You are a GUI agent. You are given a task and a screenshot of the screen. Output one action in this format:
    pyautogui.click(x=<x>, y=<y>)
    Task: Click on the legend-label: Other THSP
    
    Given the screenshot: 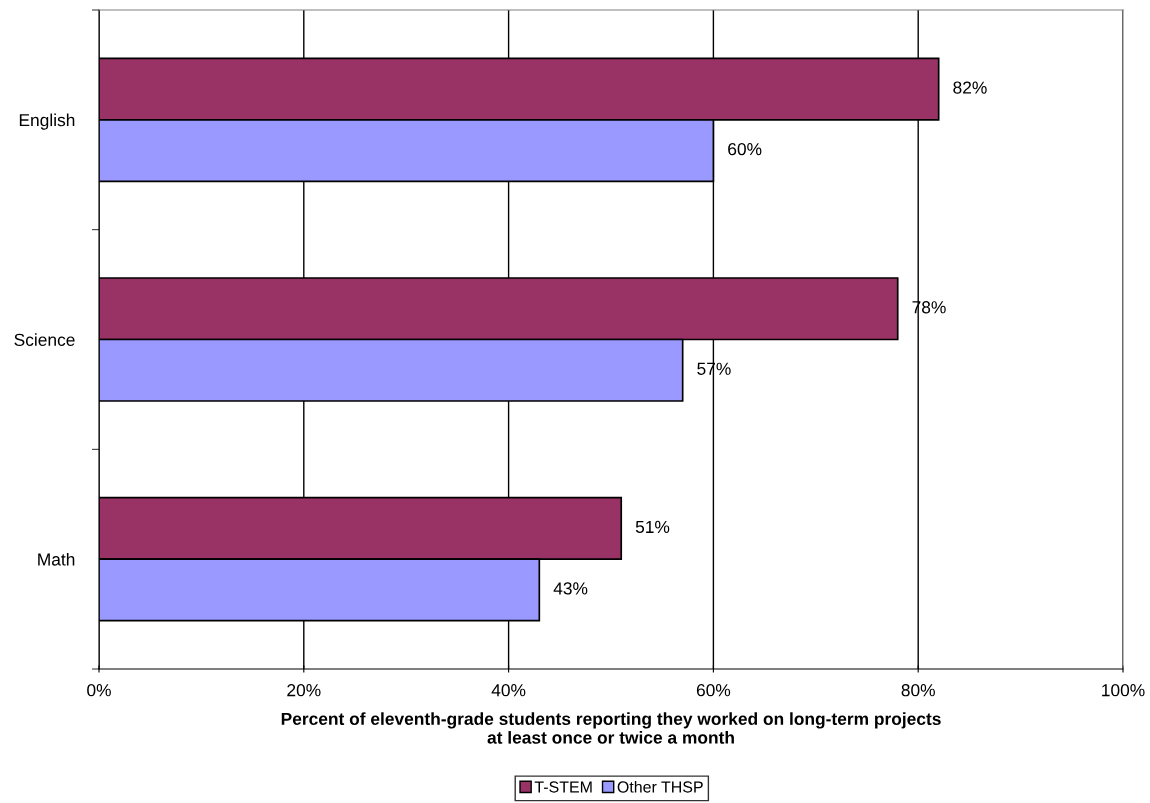 What is the action you would take?
    pyautogui.click(x=660, y=786)
    